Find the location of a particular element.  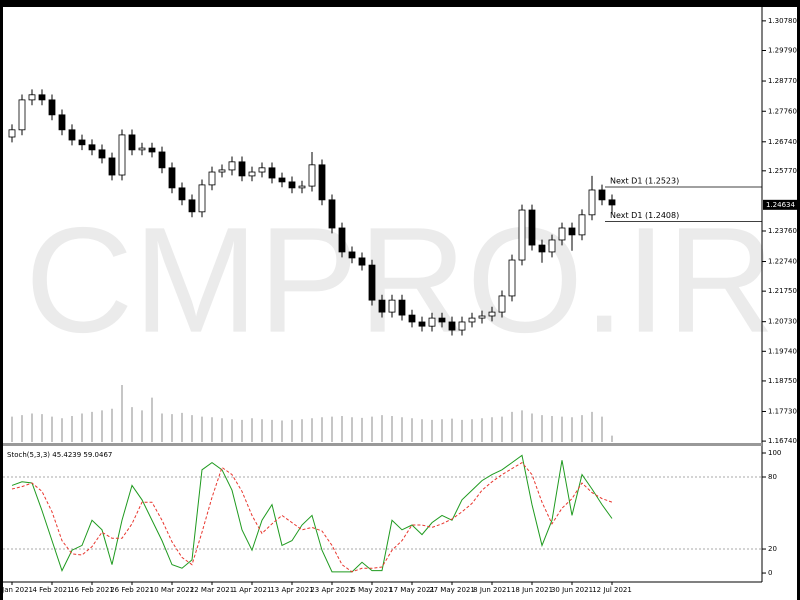

x-tick-label: 12 Jul 2021 is located at coordinates (612, 590).